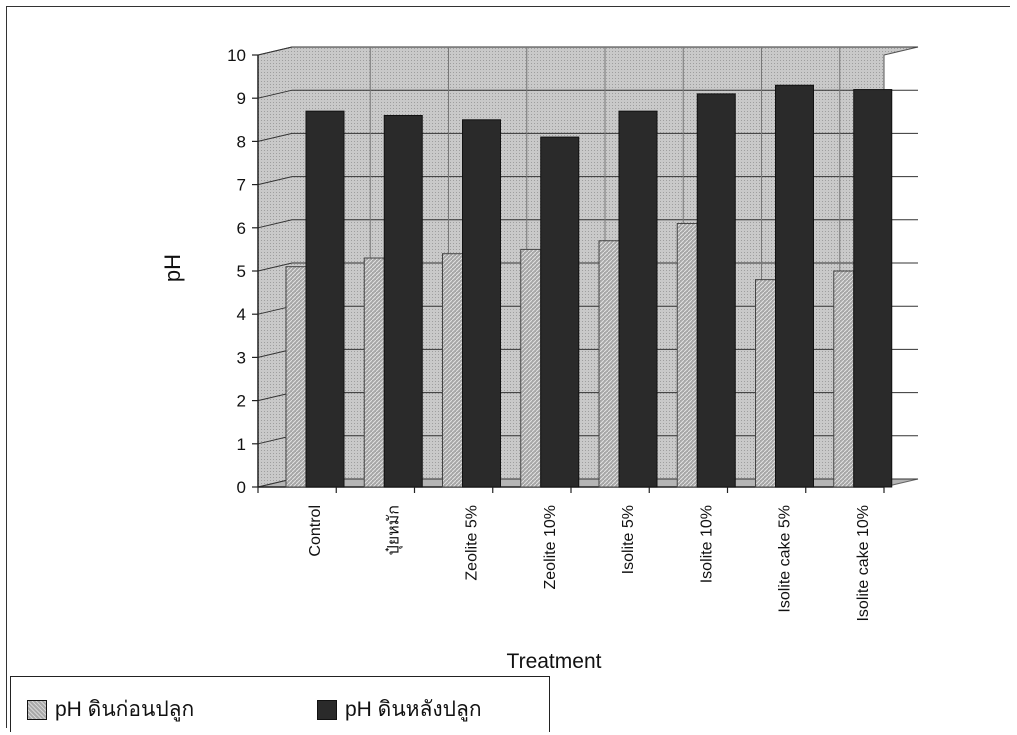 The image size is (1017, 735). What do you see at coordinates (37, 709) in the screenshot?
I see `legend-swatch-light` at bounding box center [37, 709].